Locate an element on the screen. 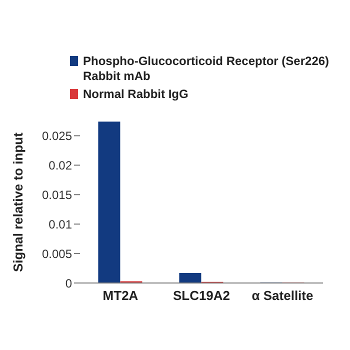  y-tick-label: 0.005 is located at coordinates (57, 253).